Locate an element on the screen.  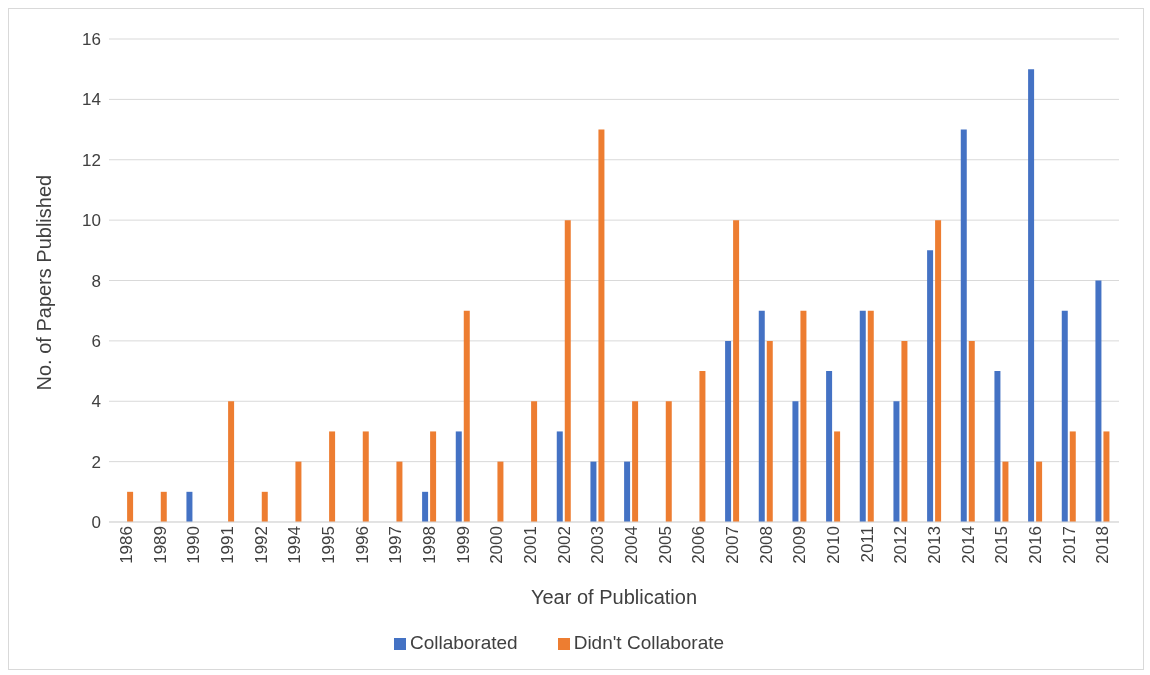
x-tick-label: 2007 is located at coordinates (732, 545).